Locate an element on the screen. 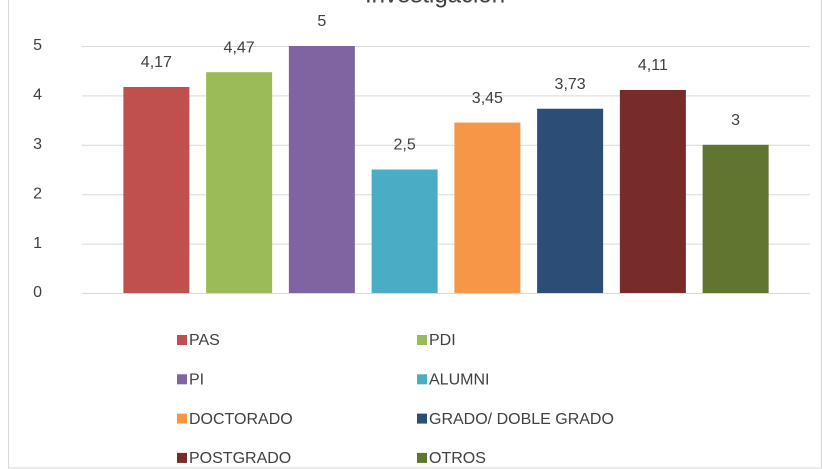 The image size is (823, 469). legend-label: GRADO/ DOBLE GRADO is located at coordinates (521, 419).